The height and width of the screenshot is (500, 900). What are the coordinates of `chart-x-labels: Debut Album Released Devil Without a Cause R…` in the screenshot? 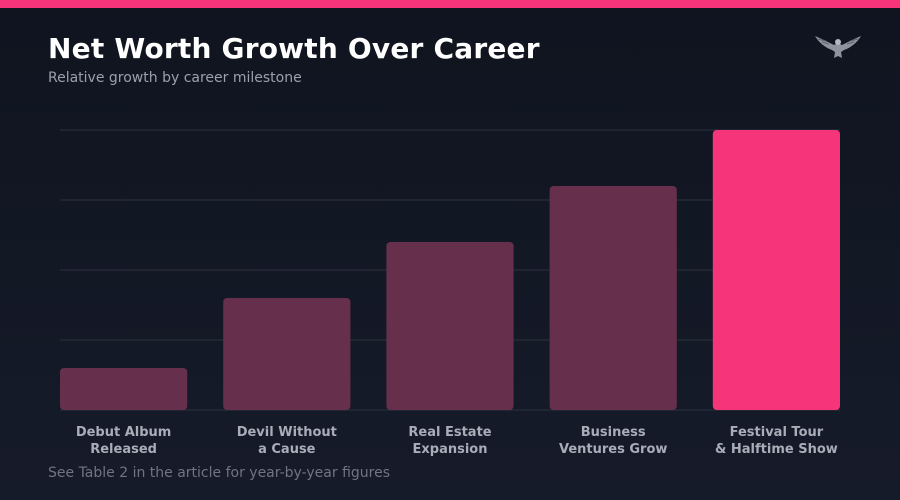 It's located at (457, 441).